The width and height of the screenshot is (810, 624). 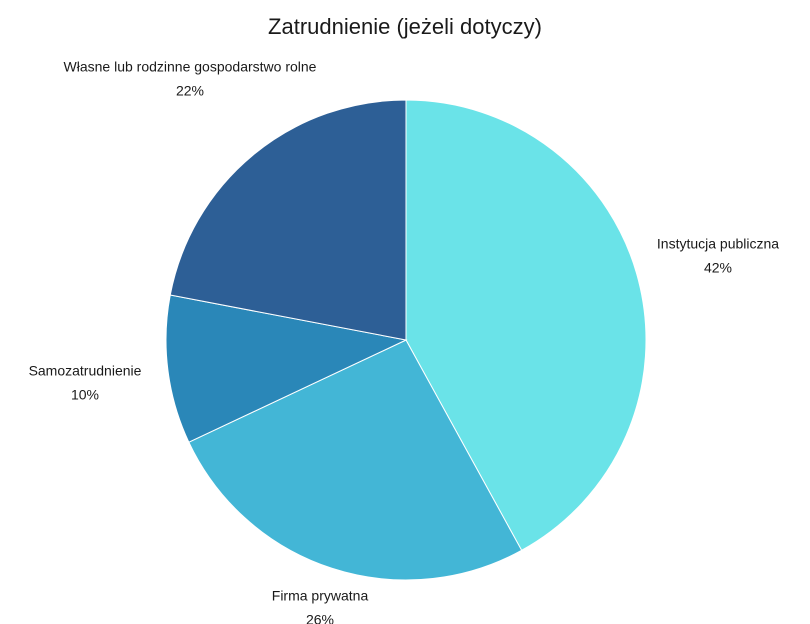 I want to click on slice-value-label: 42%, so click(x=718, y=268).